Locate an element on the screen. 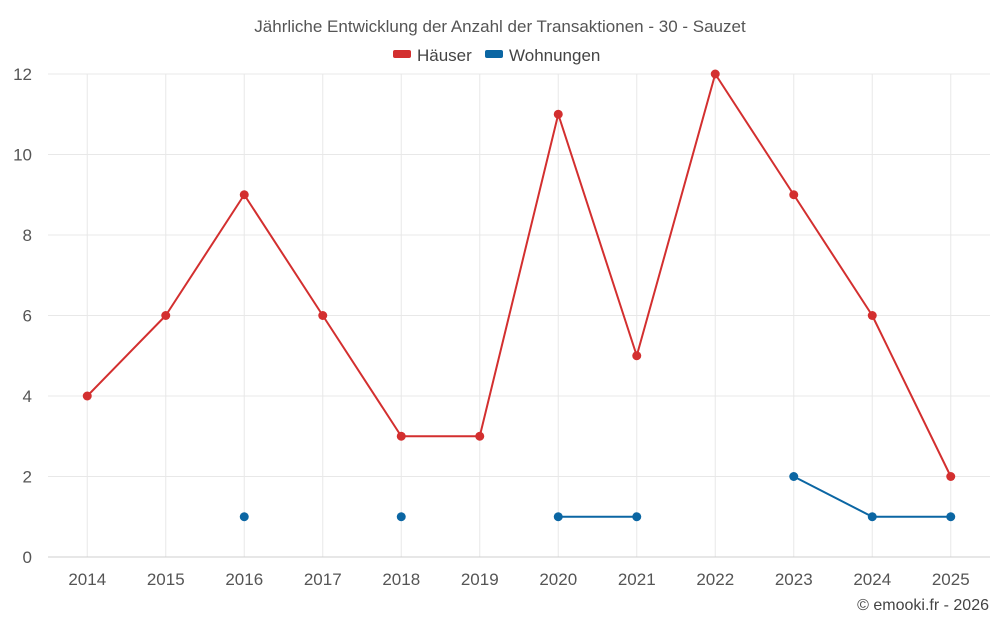 Image resolution: width=1000 pixels, height=625 pixels. y-tick-label: 0 is located at coordinates (27, 557).